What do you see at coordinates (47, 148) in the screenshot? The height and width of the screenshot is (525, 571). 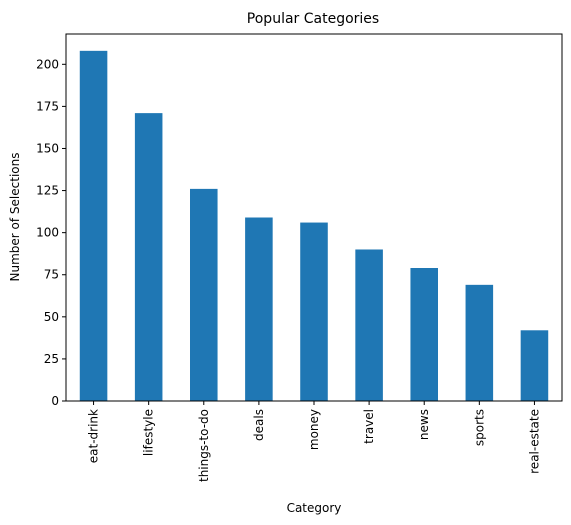 I see `y-tick-label: 150` at bounding box center [47, 148].